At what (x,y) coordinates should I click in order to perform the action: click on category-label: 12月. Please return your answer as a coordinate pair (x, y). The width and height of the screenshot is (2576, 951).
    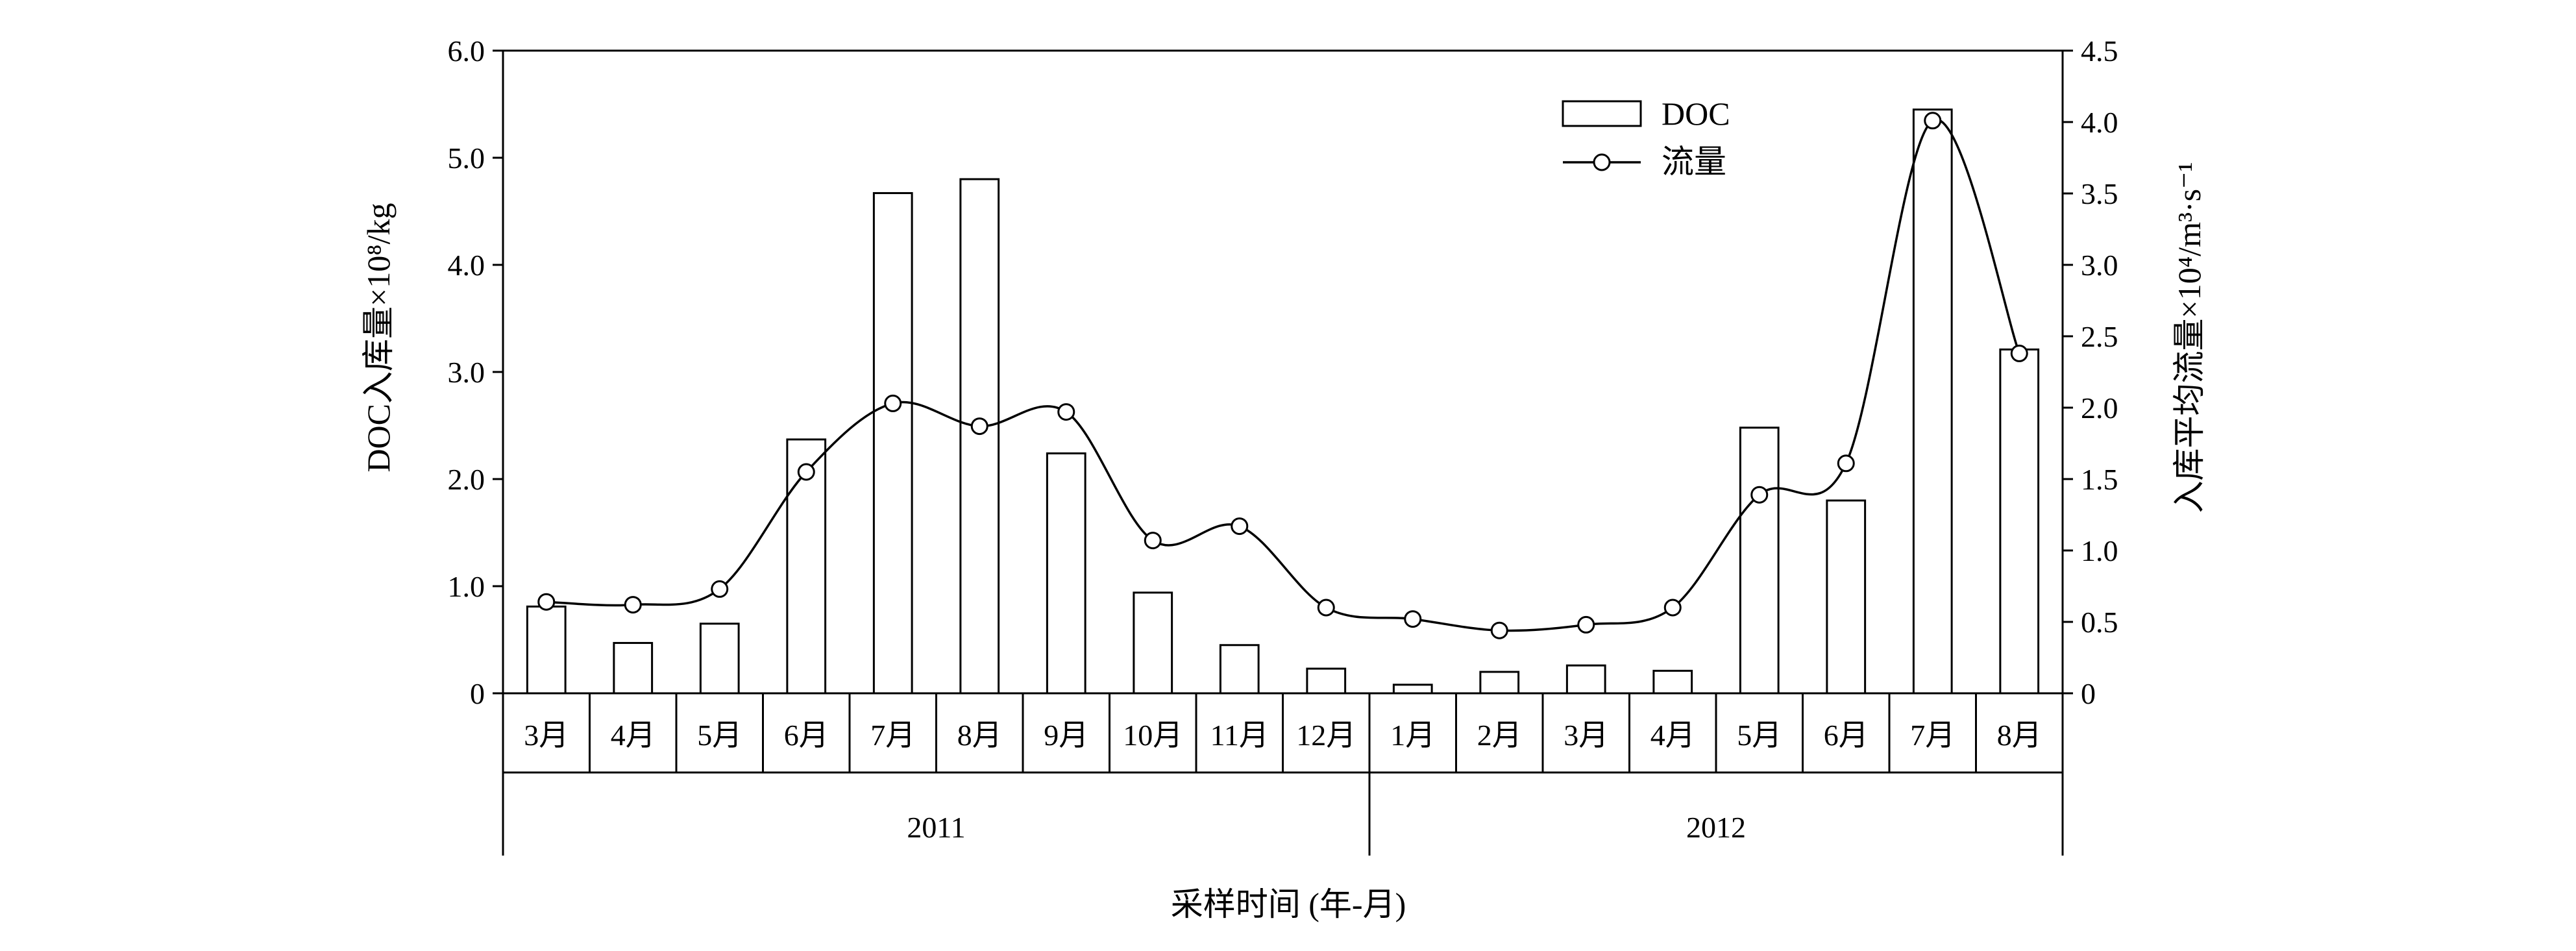
    Looking at the image, I should click on (1326, 735).